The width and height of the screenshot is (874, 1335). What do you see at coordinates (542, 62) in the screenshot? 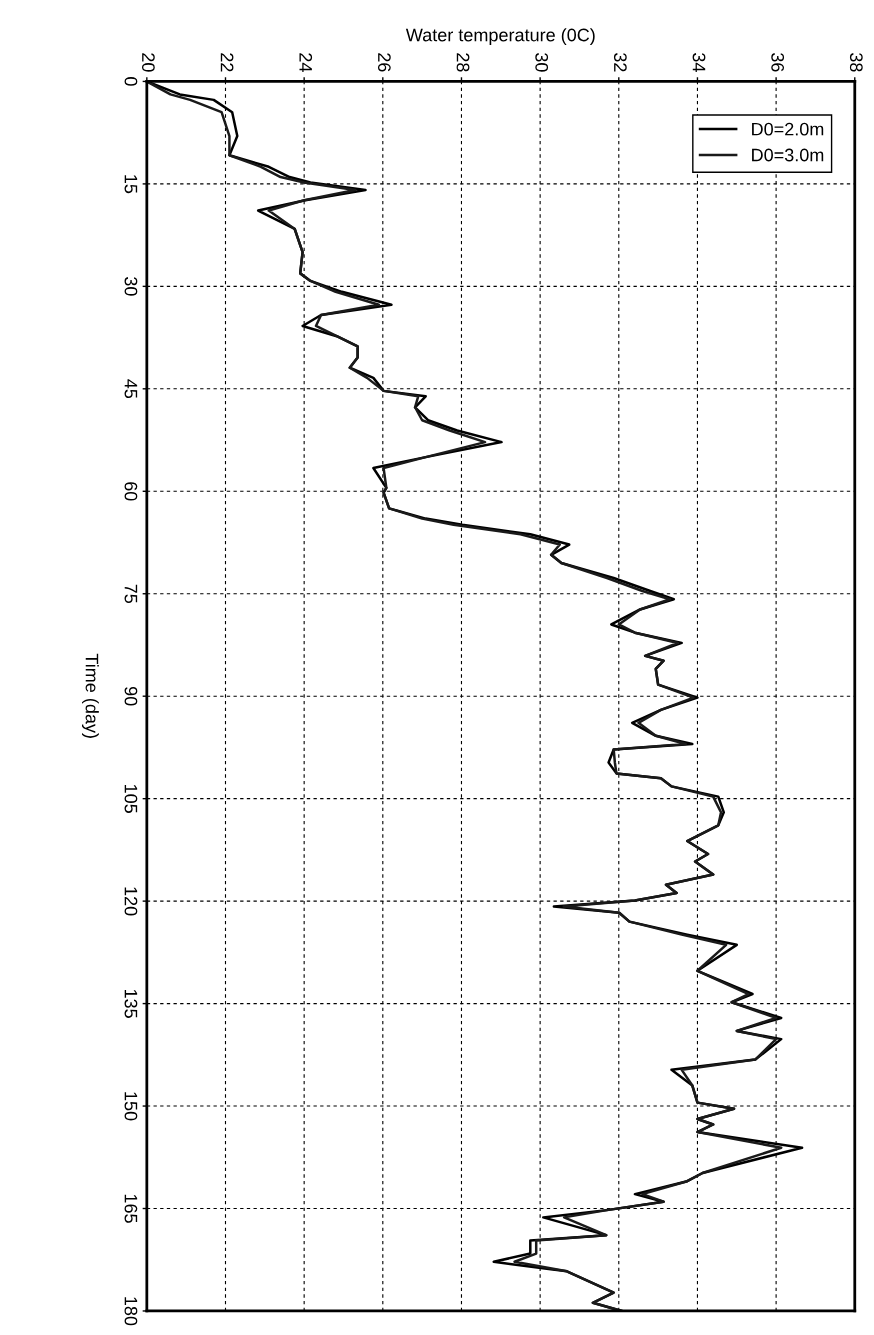
I see `x-tick-label: 30` at bounding box center [542, 62].